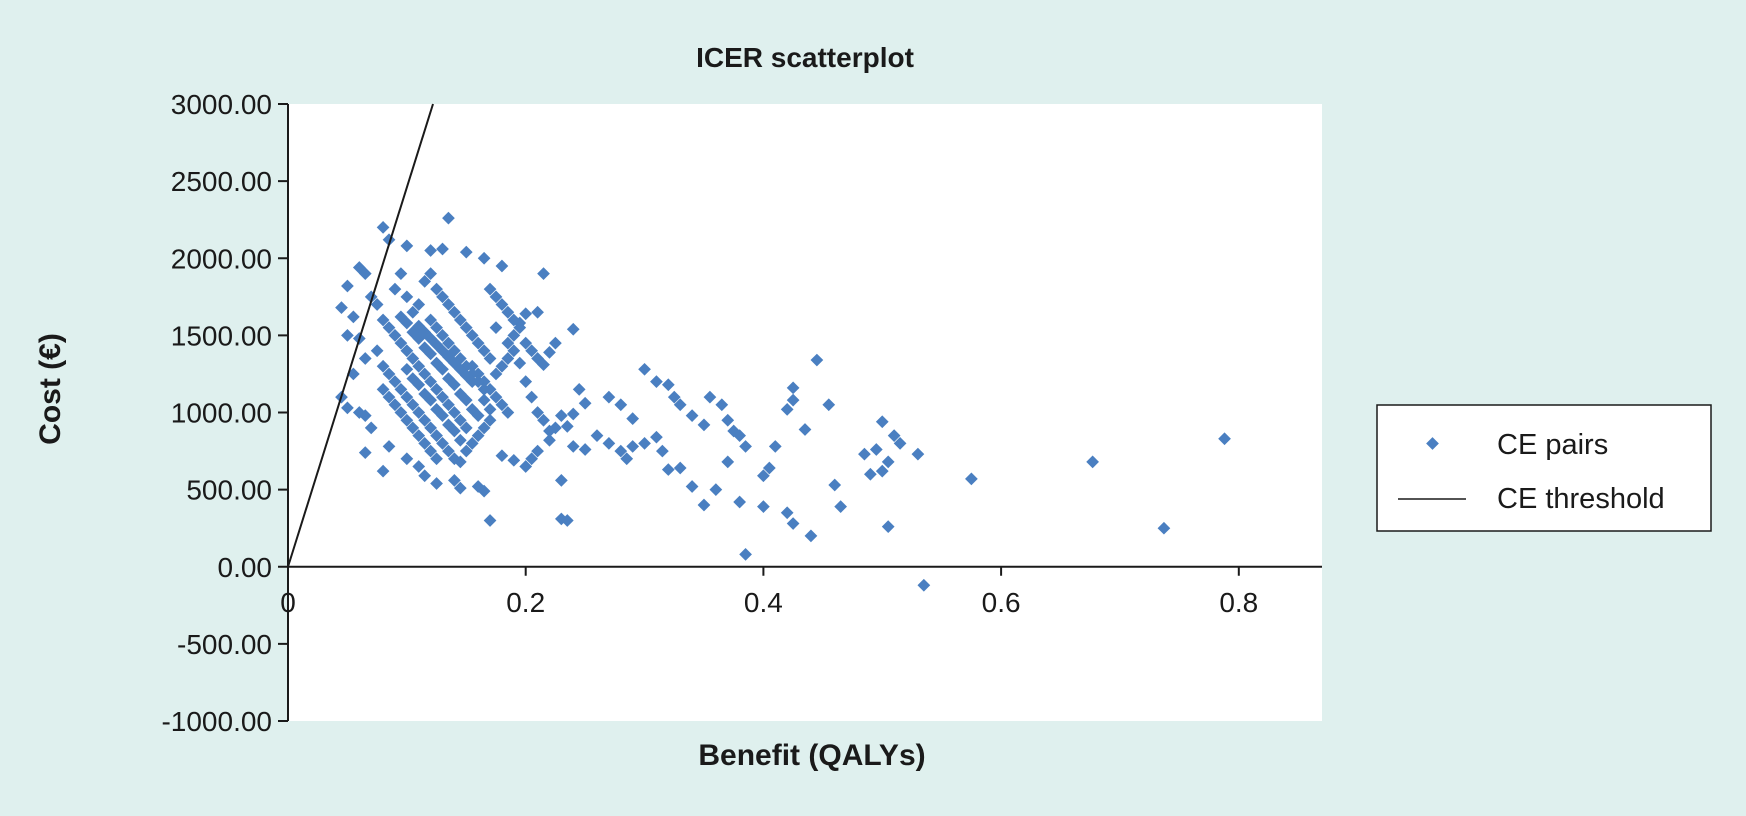 Image resolution: width=1746 pixels, height=816 pixels. I want to click on y-tick-label: -1000.00, so click(216, 721).